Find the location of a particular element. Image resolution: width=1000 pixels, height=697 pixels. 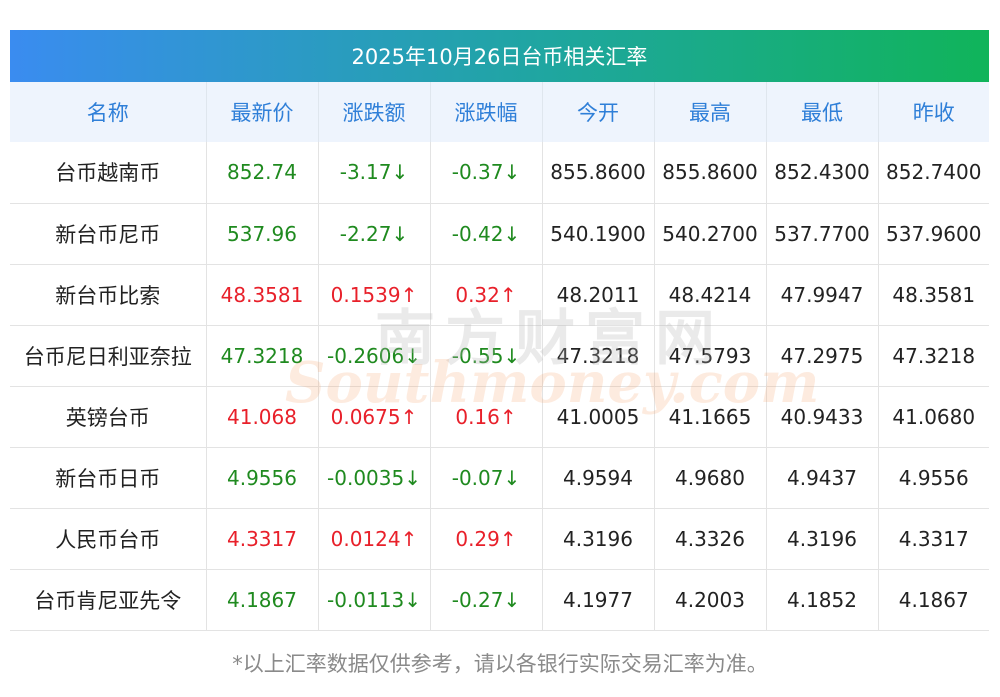

cell-prev-close: 4.3317 is located at coordinates (933, 539).